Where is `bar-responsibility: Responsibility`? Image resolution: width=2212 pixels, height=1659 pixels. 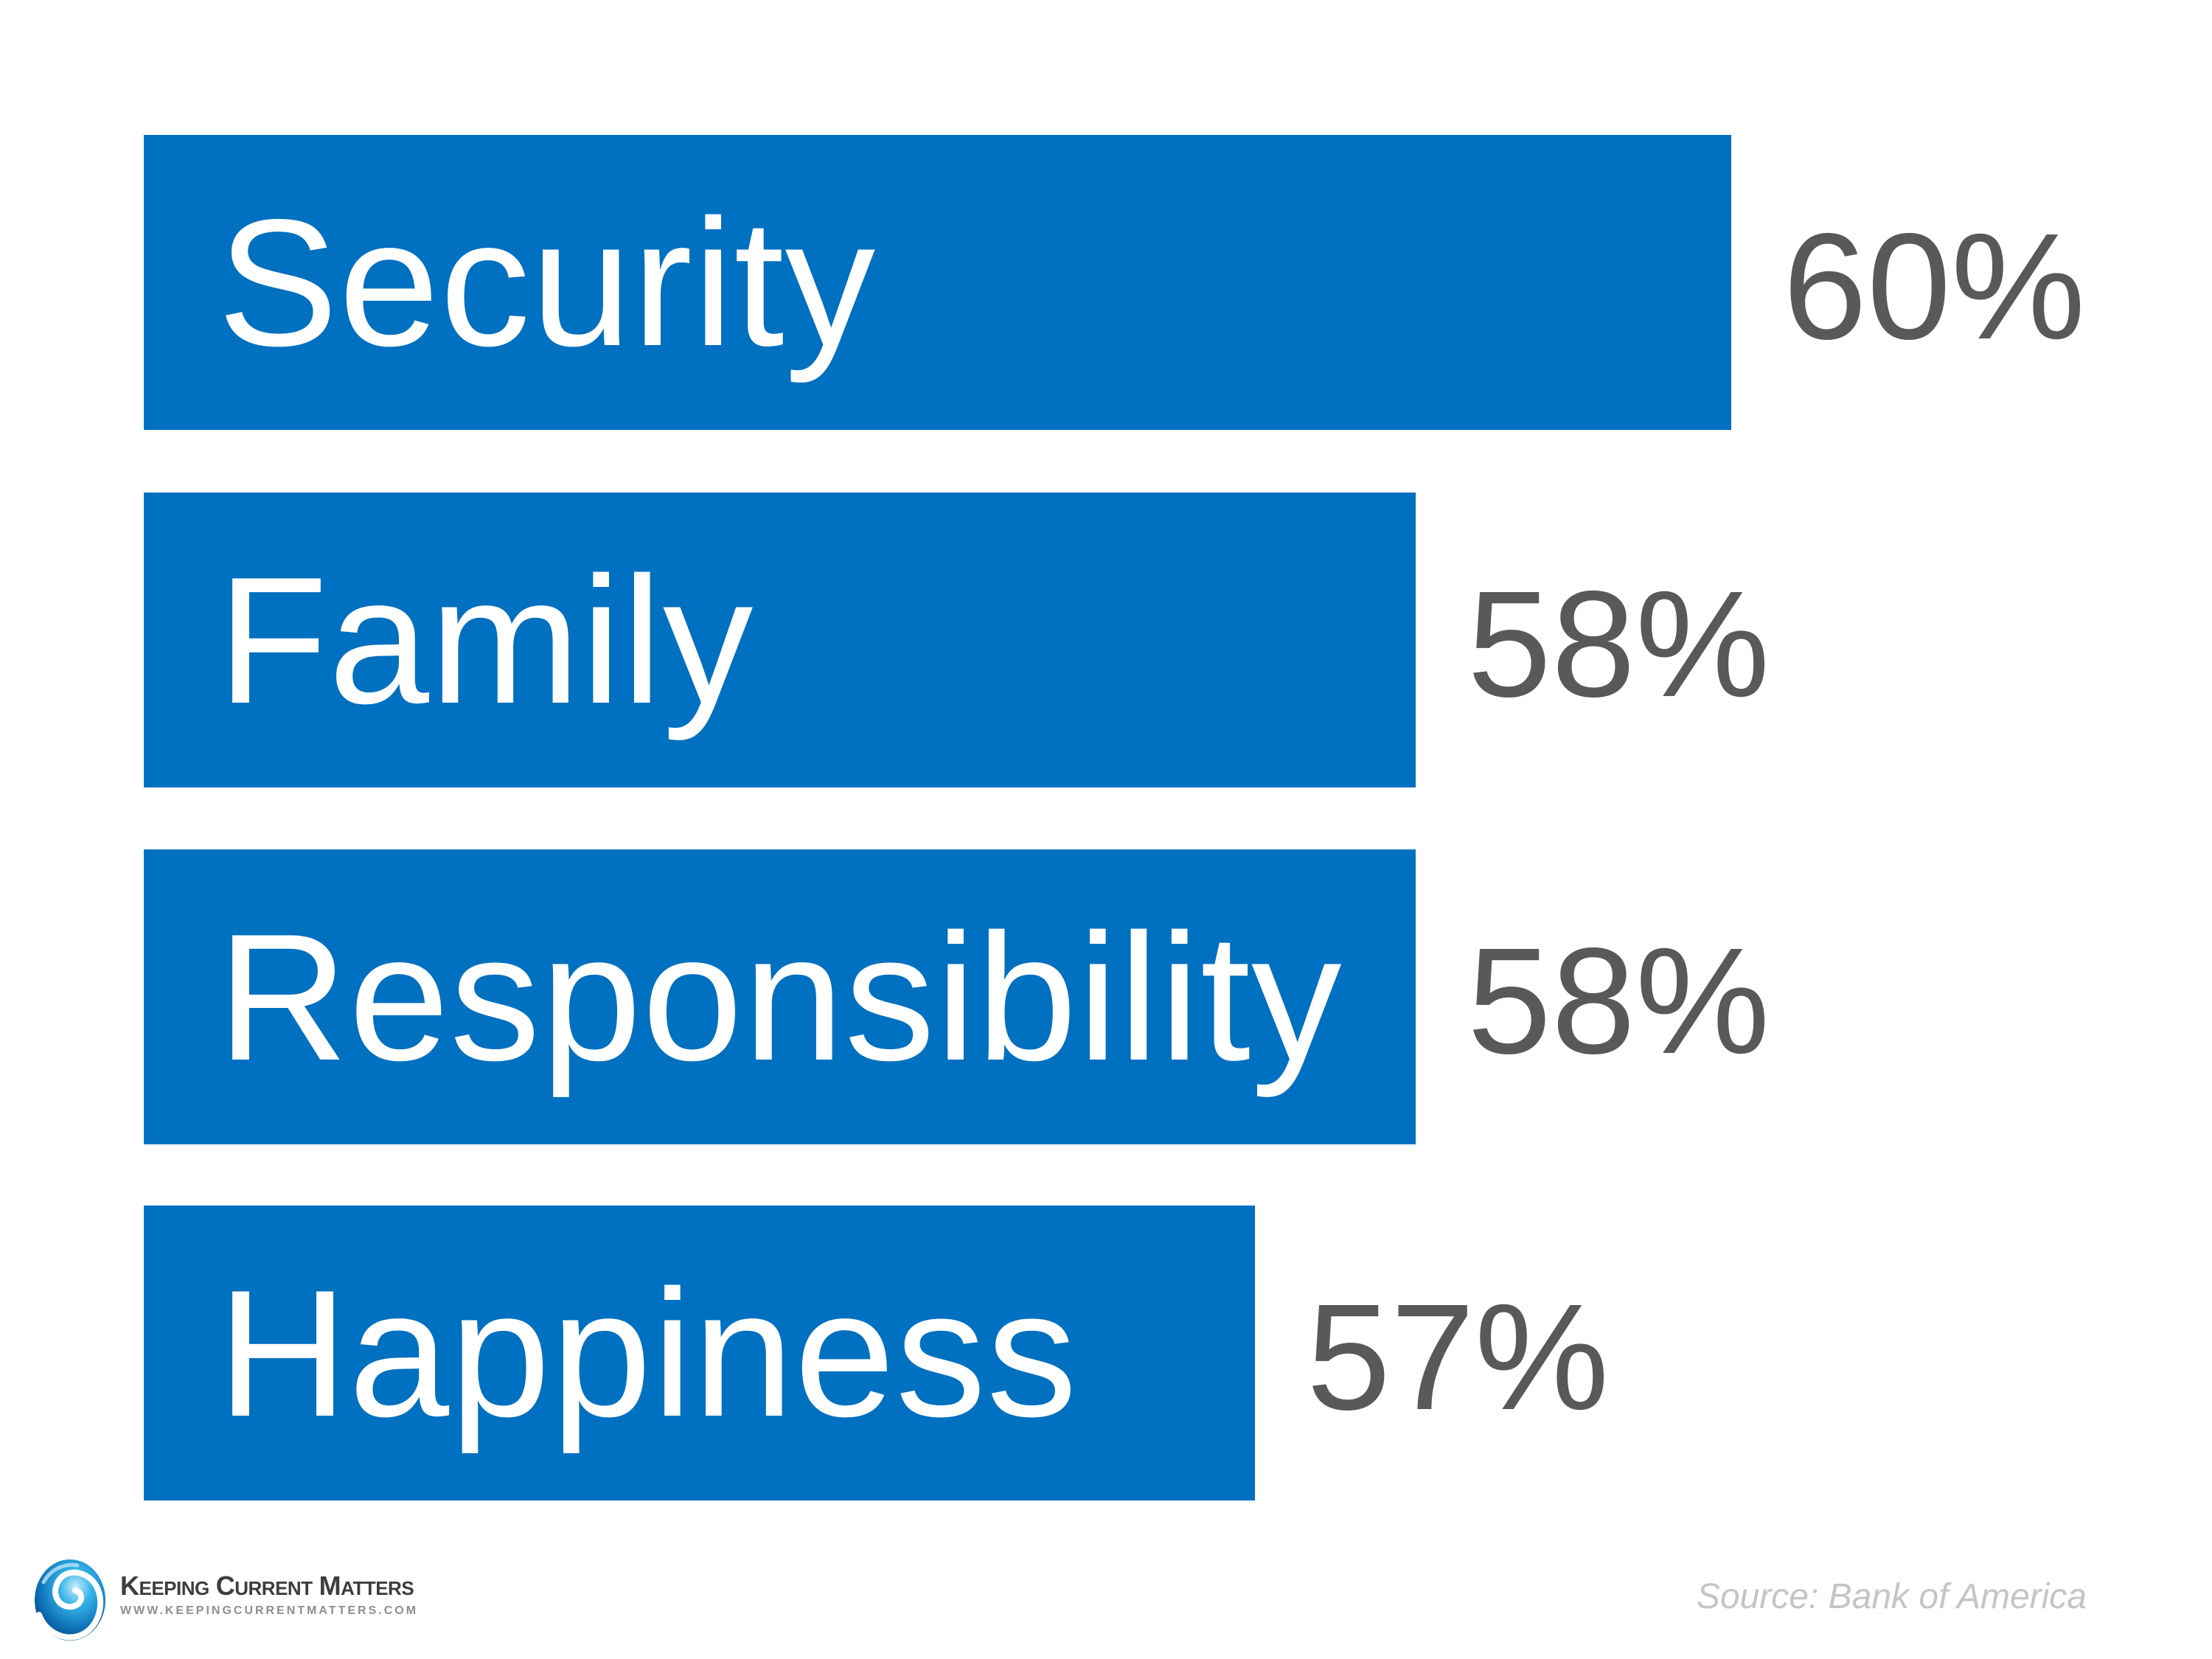
bar-responsibility: Responsibility is located at coordinates (780, 996).